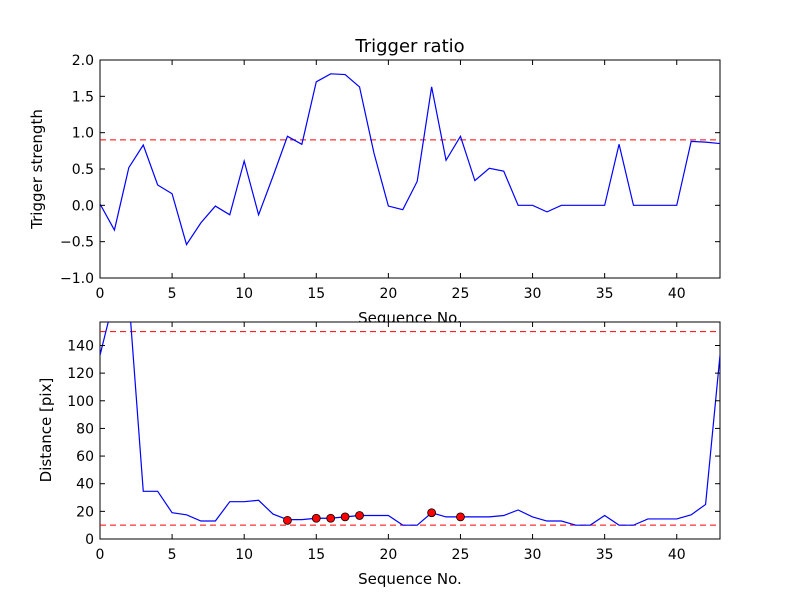 The width and height of the screenshot is (800, 600). Describe the element at coordinates (316, 294) in the screenshot. I see `top-x-tick-label: 15` at that location.